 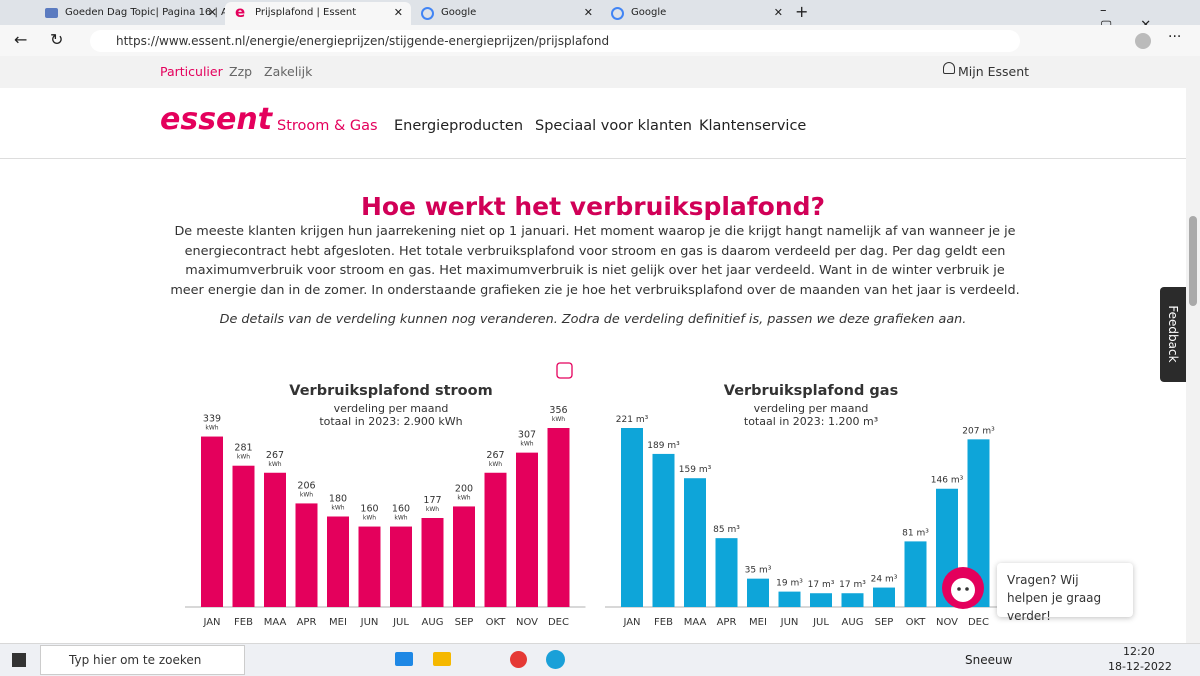 What do you see at coordinates (1175, 37) in the screenshot?
I see `menu-button: ···` at bounding box center [1175, 37].